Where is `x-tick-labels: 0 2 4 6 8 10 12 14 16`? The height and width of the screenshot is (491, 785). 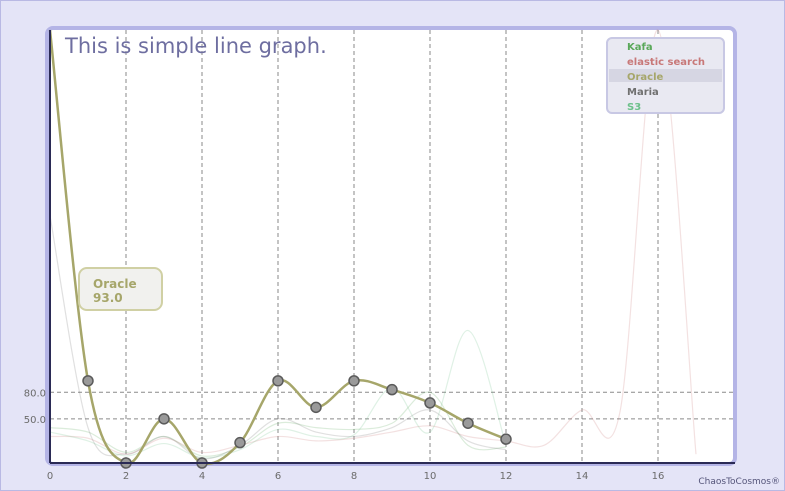 x-tick-labels: 0 2 4 6 8 10 12 14 16 is located at coordinates (356, 476).